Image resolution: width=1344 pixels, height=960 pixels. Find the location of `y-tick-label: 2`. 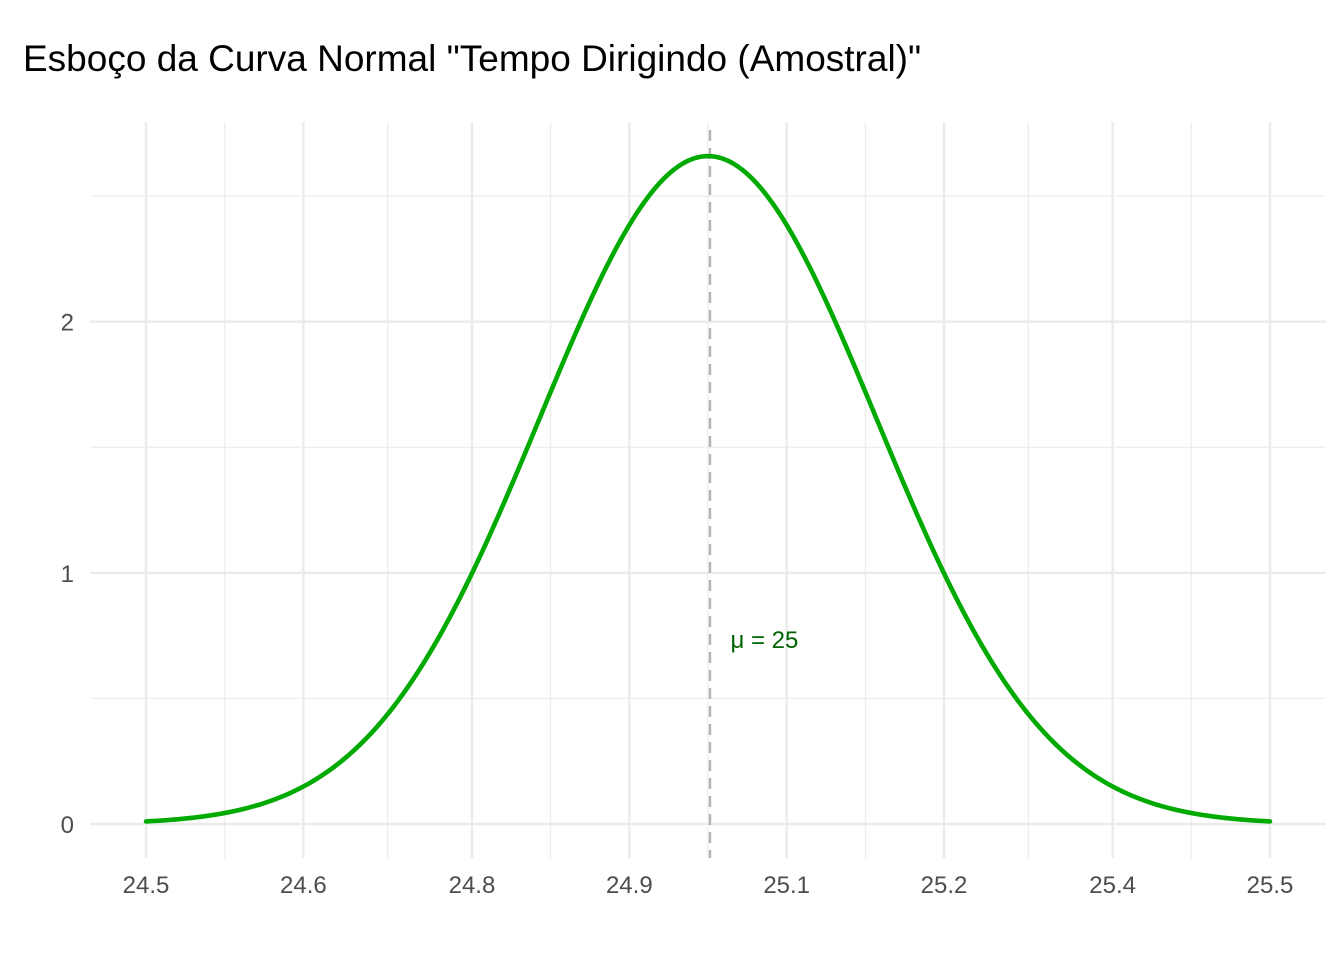

y-tick-label: 2 is located at coordinates (67, 323).